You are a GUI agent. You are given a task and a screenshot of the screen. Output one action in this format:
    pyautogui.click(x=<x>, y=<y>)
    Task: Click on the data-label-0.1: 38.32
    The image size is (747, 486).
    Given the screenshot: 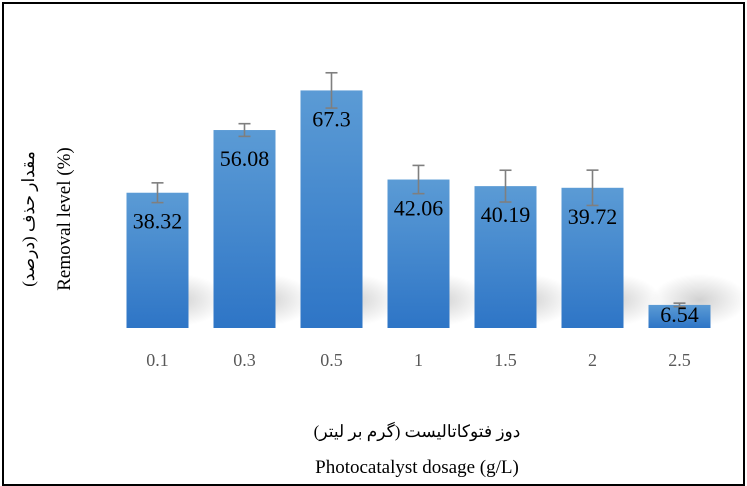 What is the action you would take?
    pyautogui.click(x=158, y=221)
    